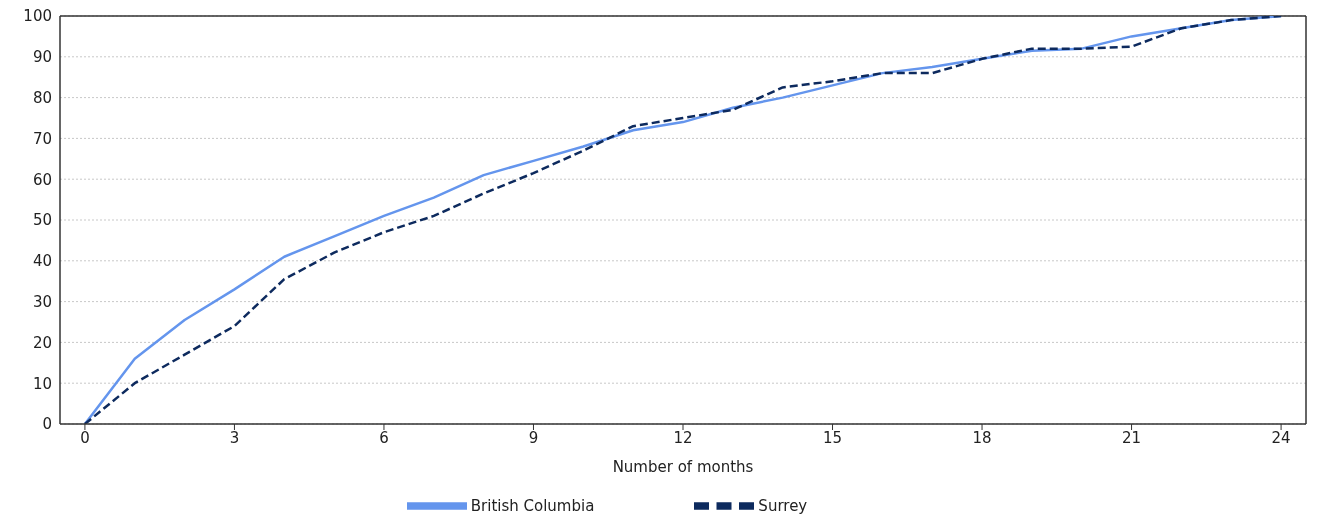  I want to click on y-tick-label: 0, so click(47, 424).